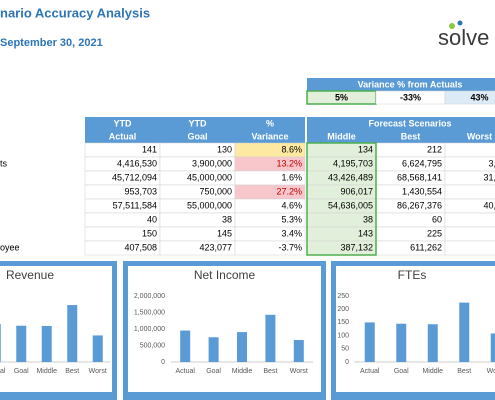 This screenshot has width=495, height=400. What do you see at coordinates (345, 349) in the screenshot?
I see `y-tick-label: 50` at bounding box center [345, 349].